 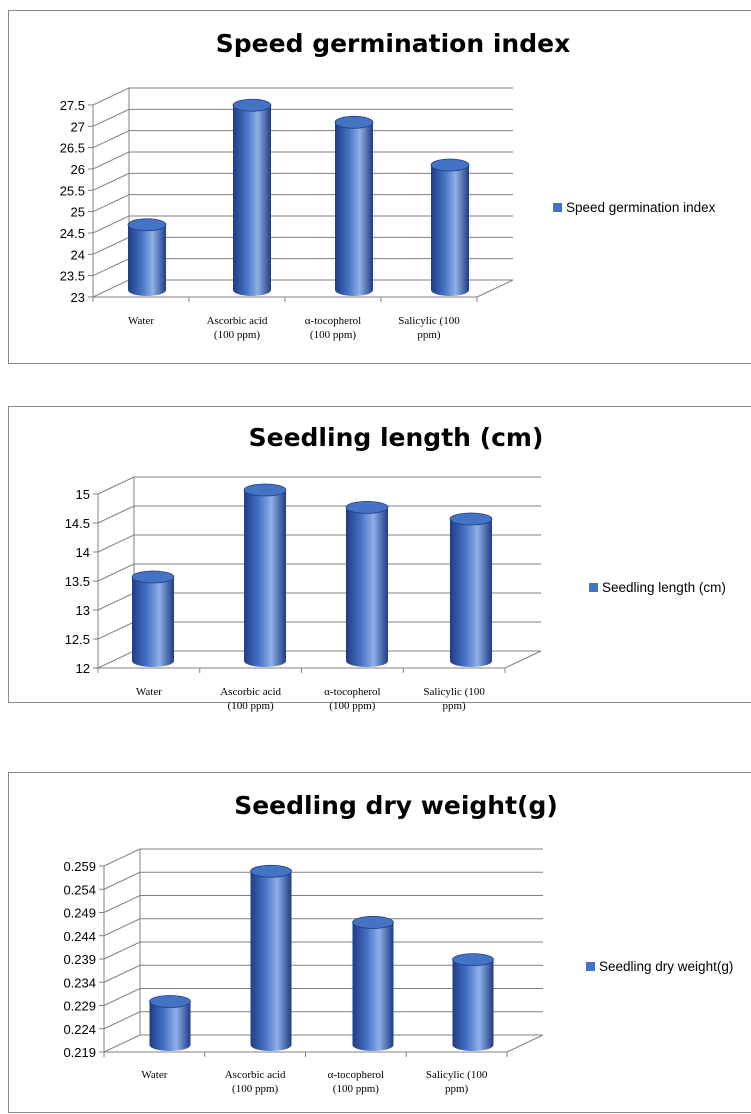 What do you see at coordinates (72, 190) in the screenshot?
I see `y-tick-label: 25.5` at bounding box center [72, 190].